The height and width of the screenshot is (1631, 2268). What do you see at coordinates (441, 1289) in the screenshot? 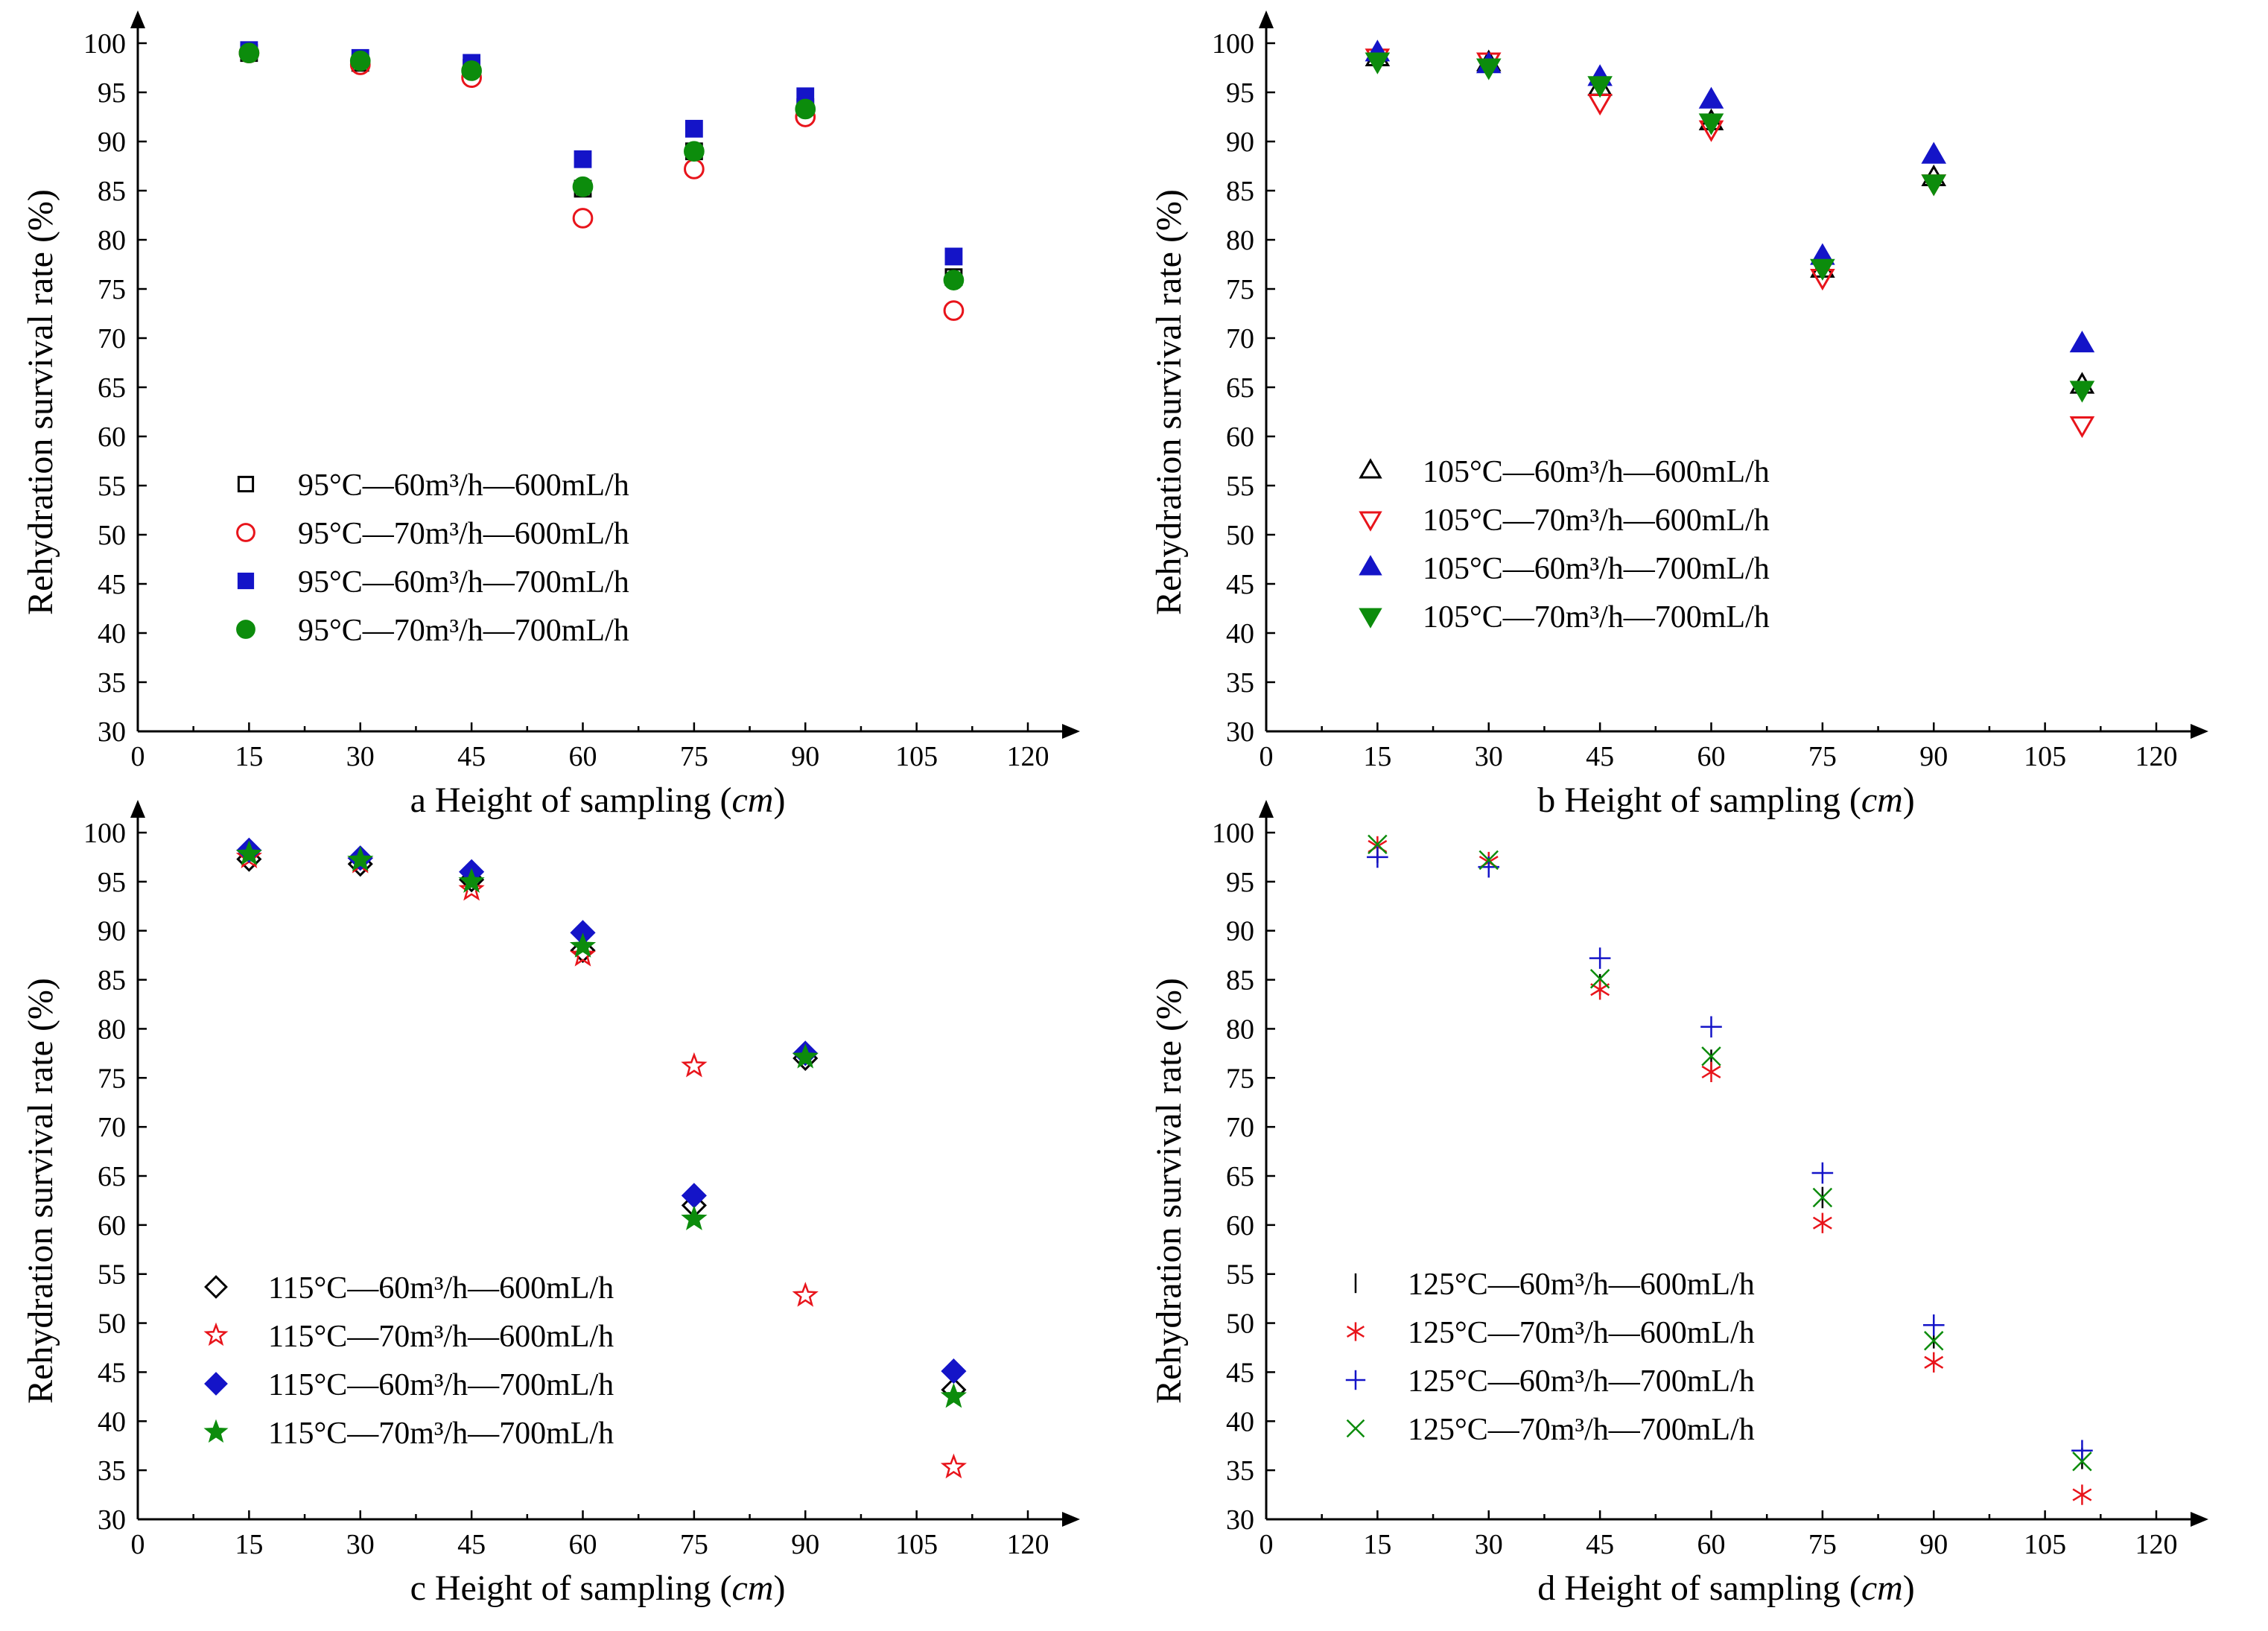
I see `legend-label: 115°C—60m³/h—600mL/h` at bounding box center [441, 1289].